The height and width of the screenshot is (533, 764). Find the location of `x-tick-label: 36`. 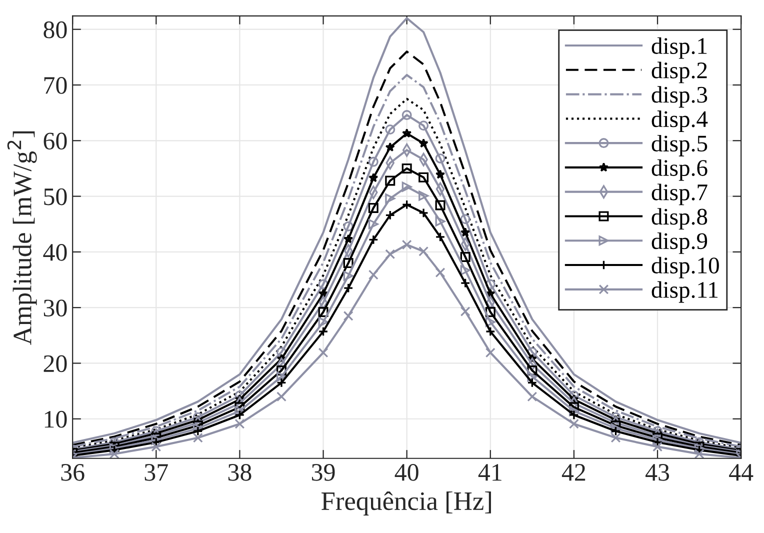

x-tick-label: 36 is located at coordinates (72, 472).